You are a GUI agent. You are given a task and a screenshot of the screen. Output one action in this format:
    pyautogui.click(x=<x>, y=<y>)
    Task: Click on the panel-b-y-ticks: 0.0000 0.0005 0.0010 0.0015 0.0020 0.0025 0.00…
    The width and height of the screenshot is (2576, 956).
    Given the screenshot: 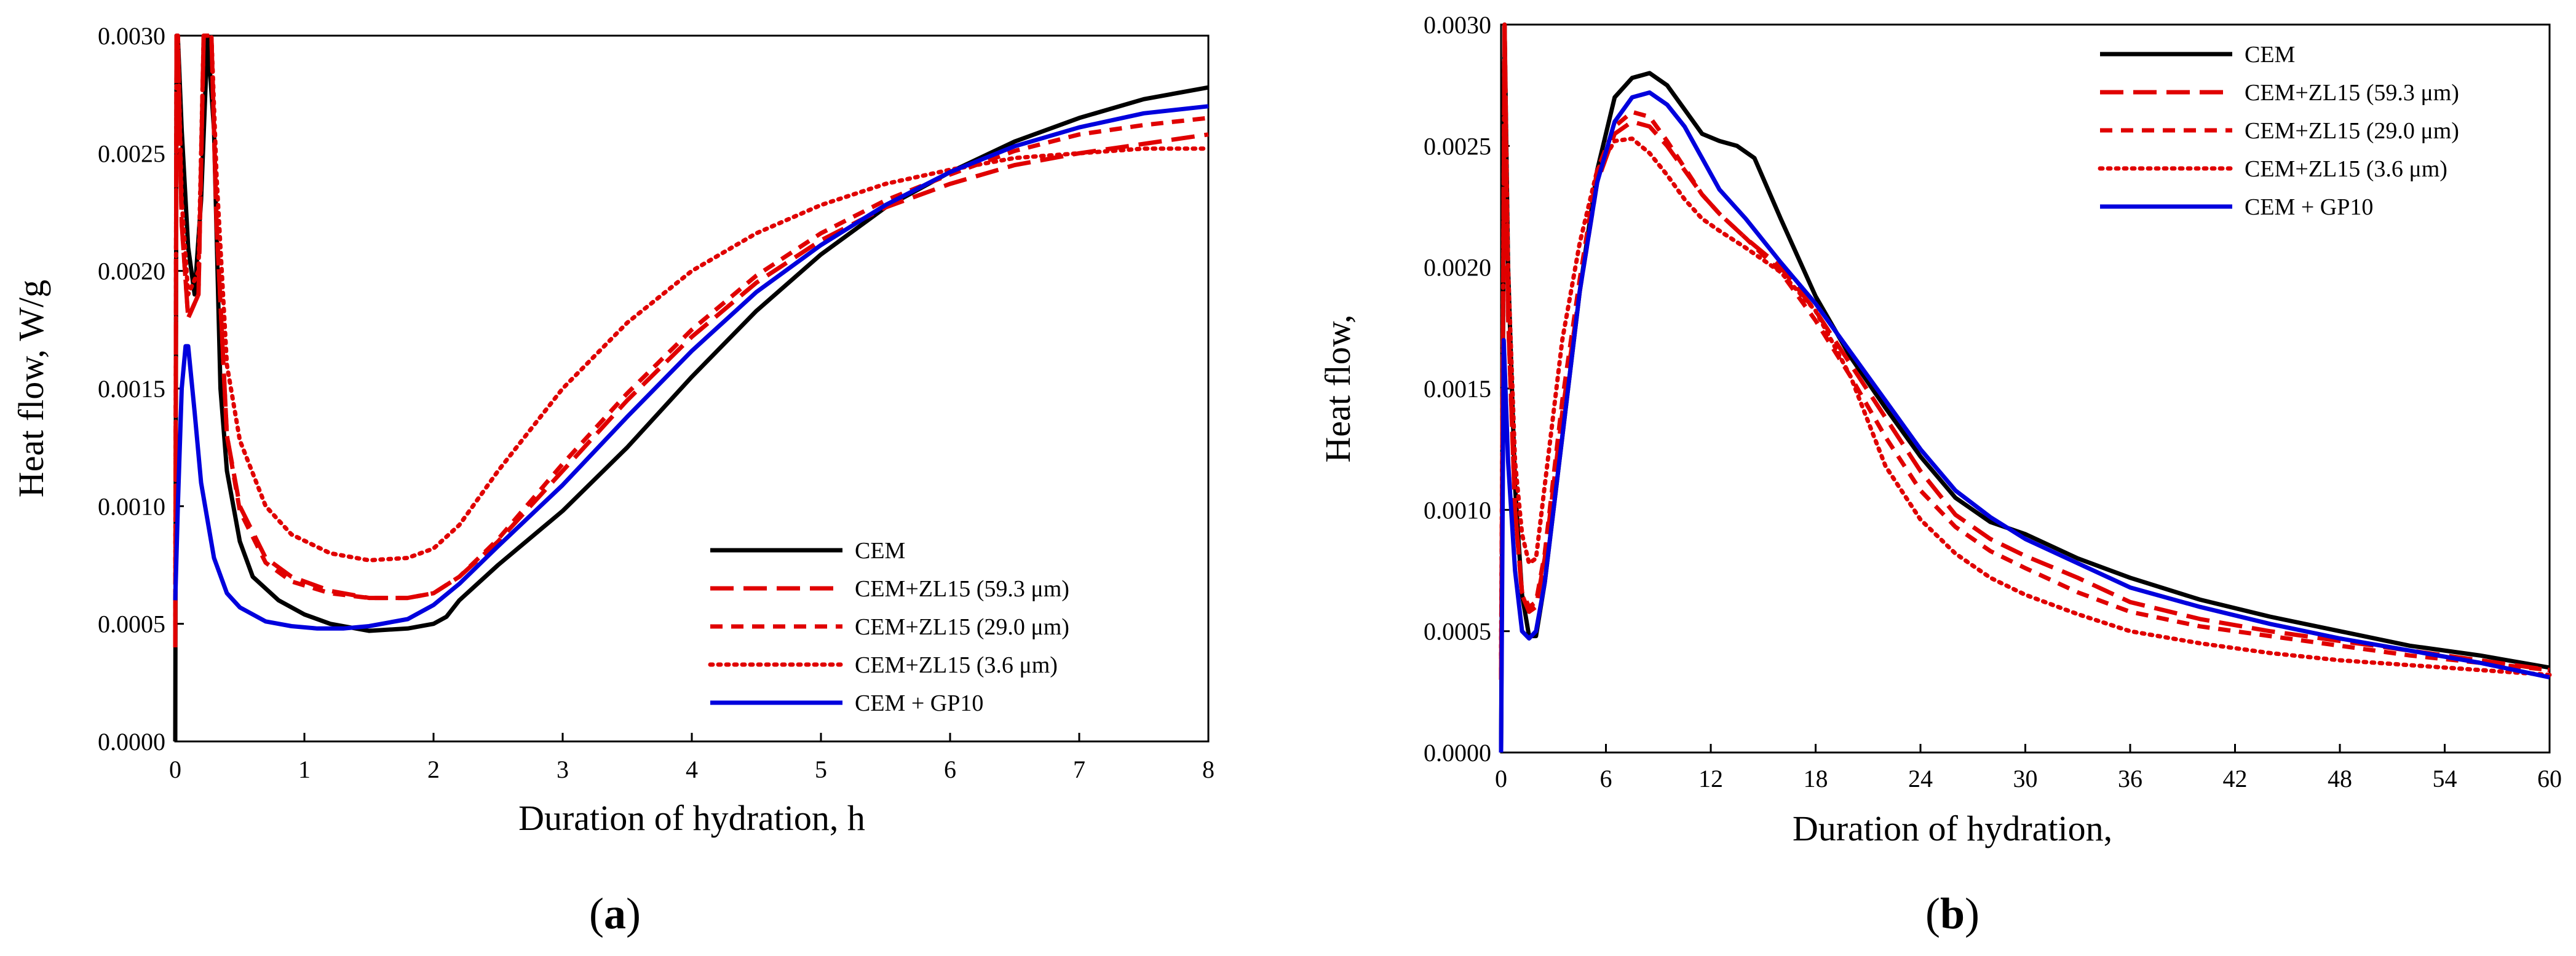 What is the action you would take?
    pyautogui.click(x=1467, y=389)
    